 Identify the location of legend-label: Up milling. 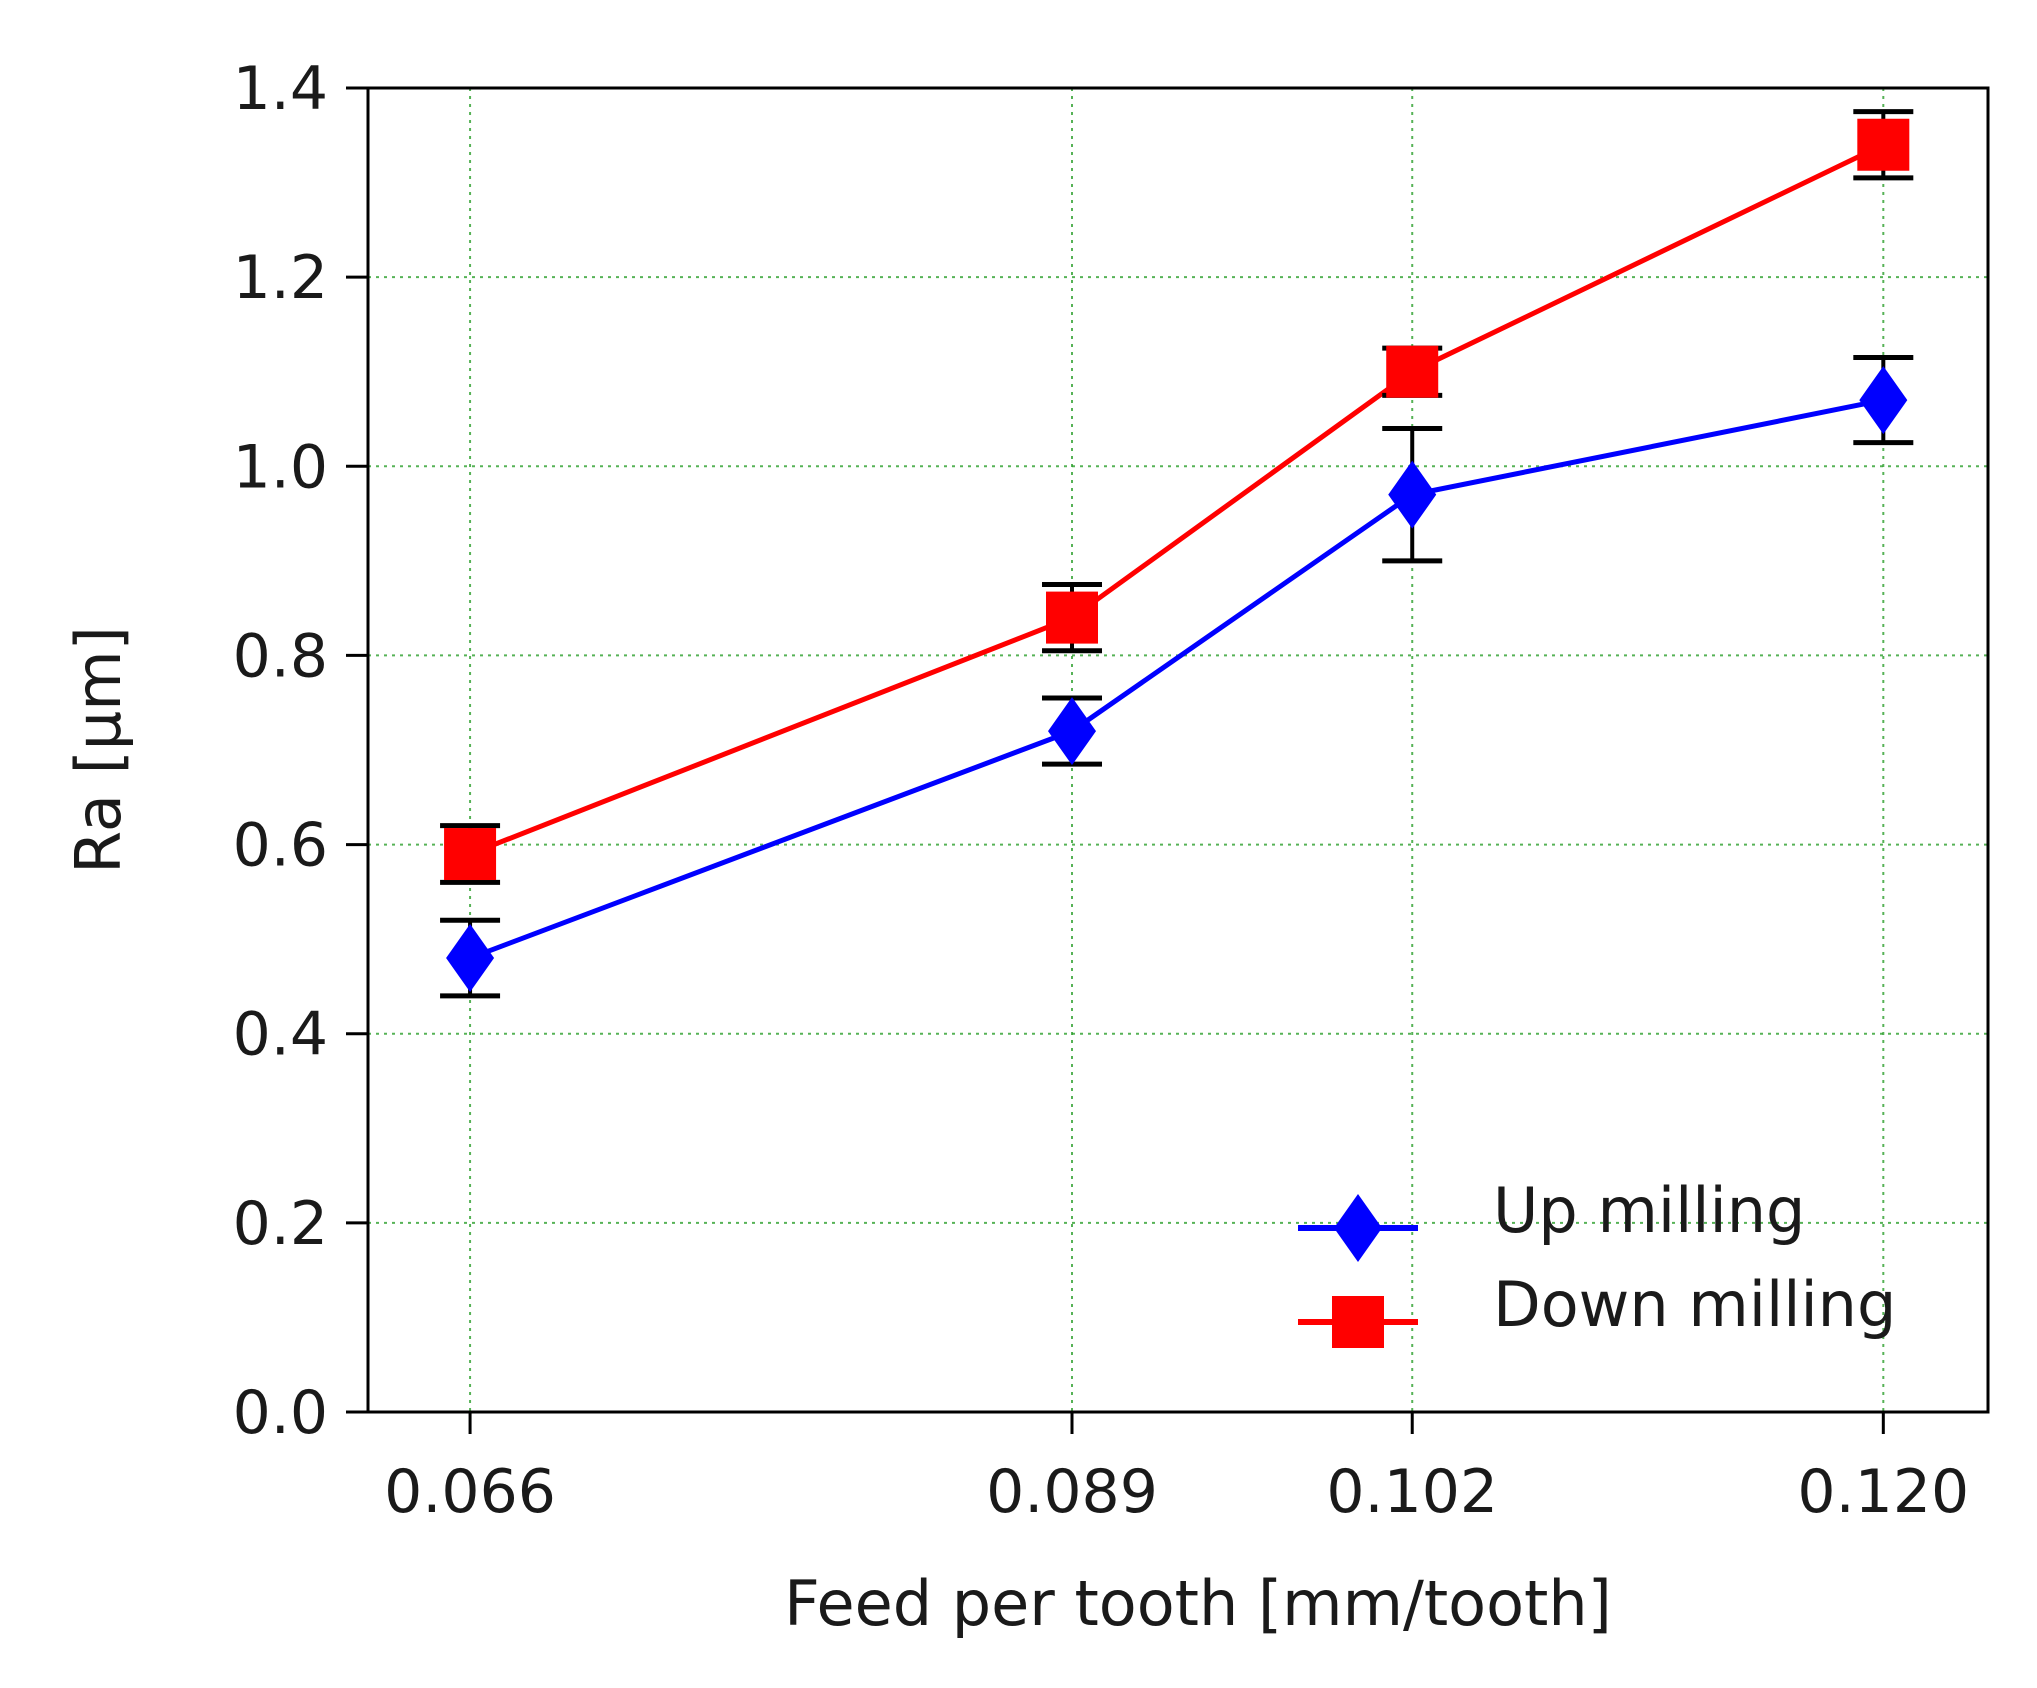
(1649, 1210).